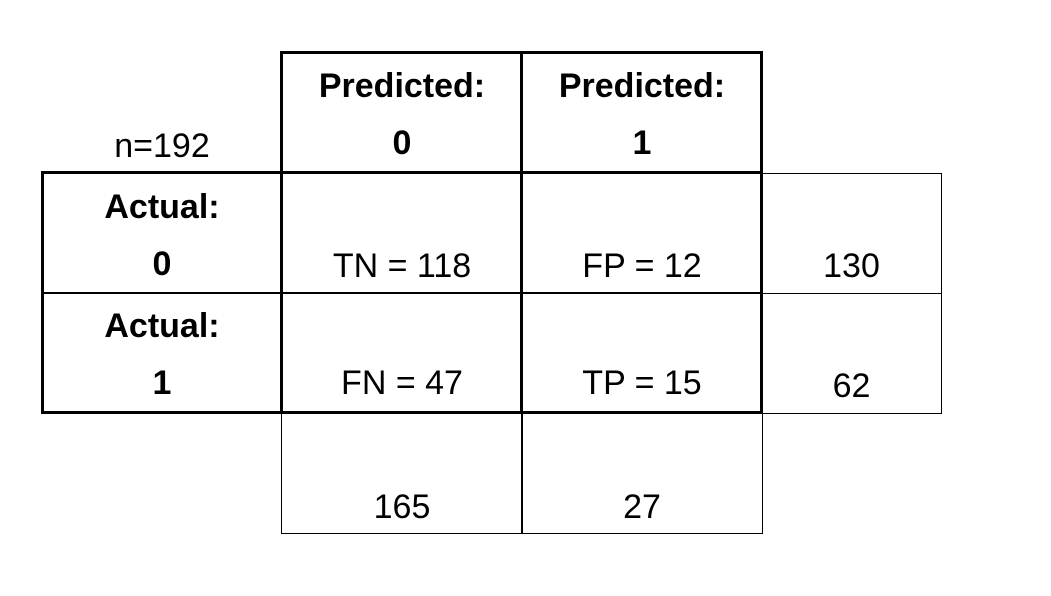 Image resolution: width=1051 pixels, height=596 pixels. I want to click on header-box-middle-border, so click(521, 232).